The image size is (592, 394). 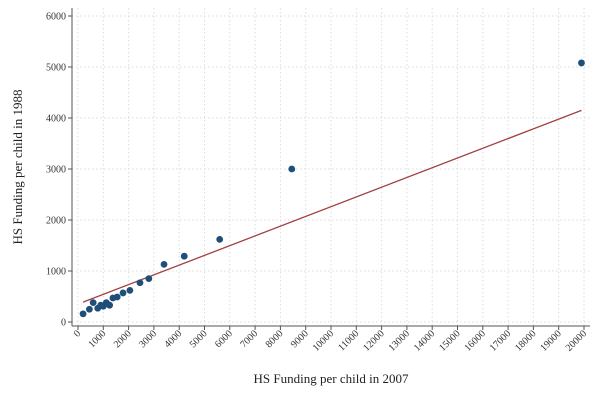 What do you see at coordinates (224, 339) in the screenshot?
I see `x-tick-label: 6000` at bounding box center [224, 339].